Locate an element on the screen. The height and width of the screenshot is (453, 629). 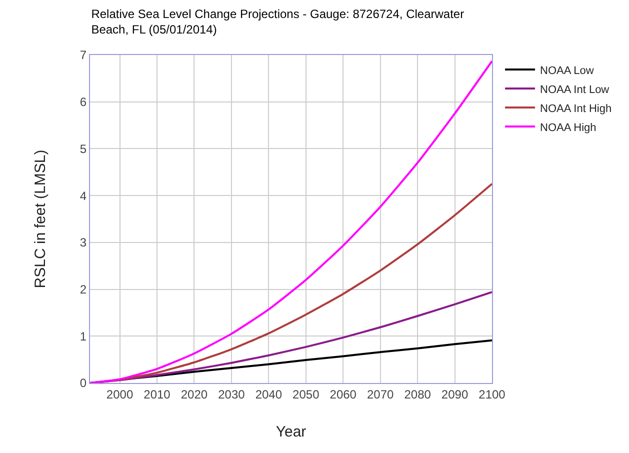
legend-label: NOAA Int High is located at coordinates (576, 108).